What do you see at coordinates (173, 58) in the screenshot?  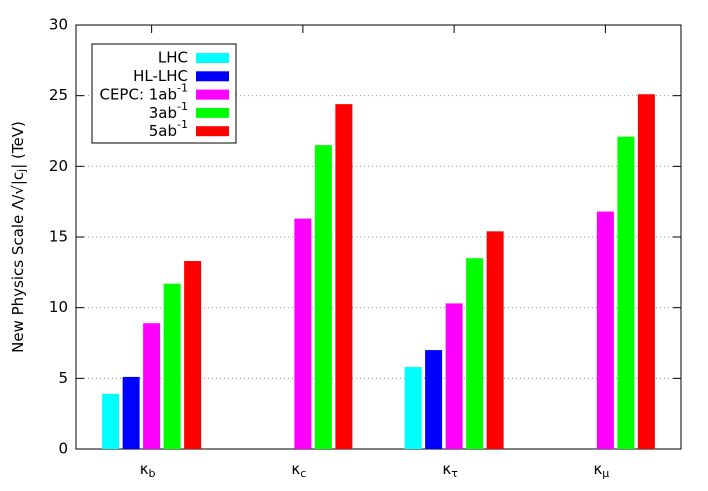 I see `legend-label: LHC` at bounding box center [173, 58].